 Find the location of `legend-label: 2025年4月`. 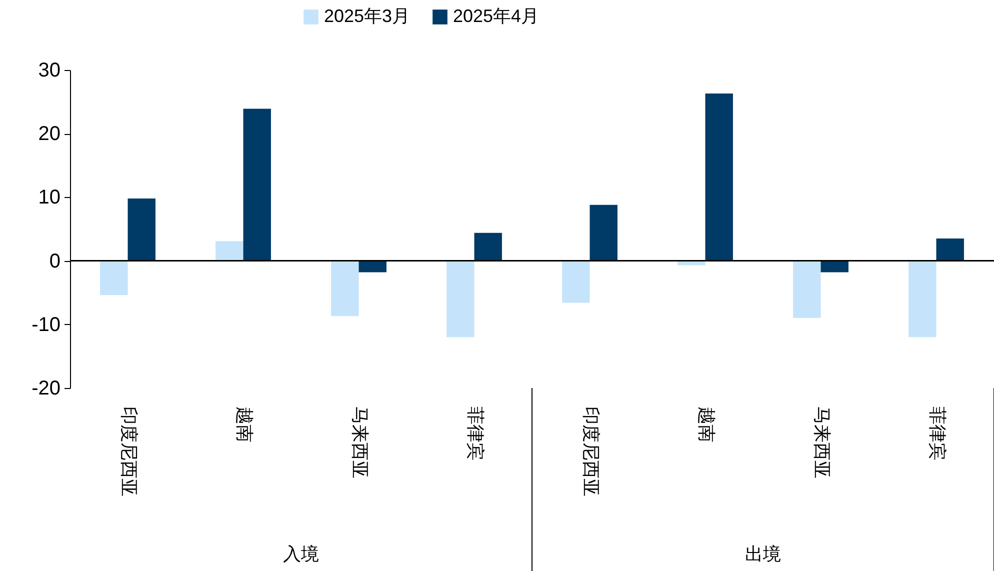

legend-label: 2025年4月 is located at coordinates (496, 16).